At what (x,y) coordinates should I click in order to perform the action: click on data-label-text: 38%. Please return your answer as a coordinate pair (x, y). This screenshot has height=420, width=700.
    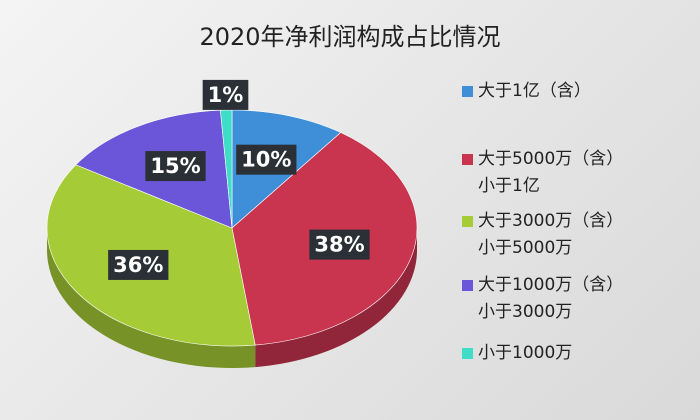
    Looking at the image, I should click on (339, 245).